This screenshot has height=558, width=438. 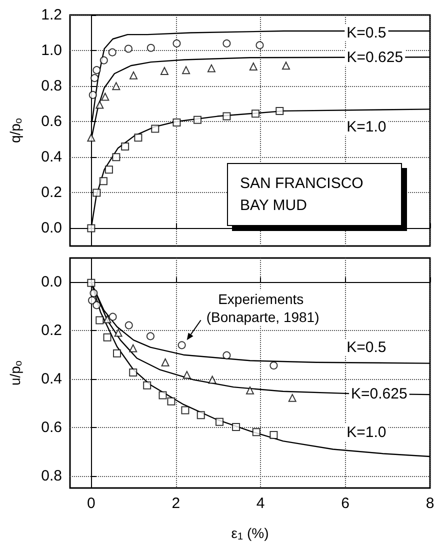 I want to click on y-axis-title: u/po, so click(x=15, y=373).